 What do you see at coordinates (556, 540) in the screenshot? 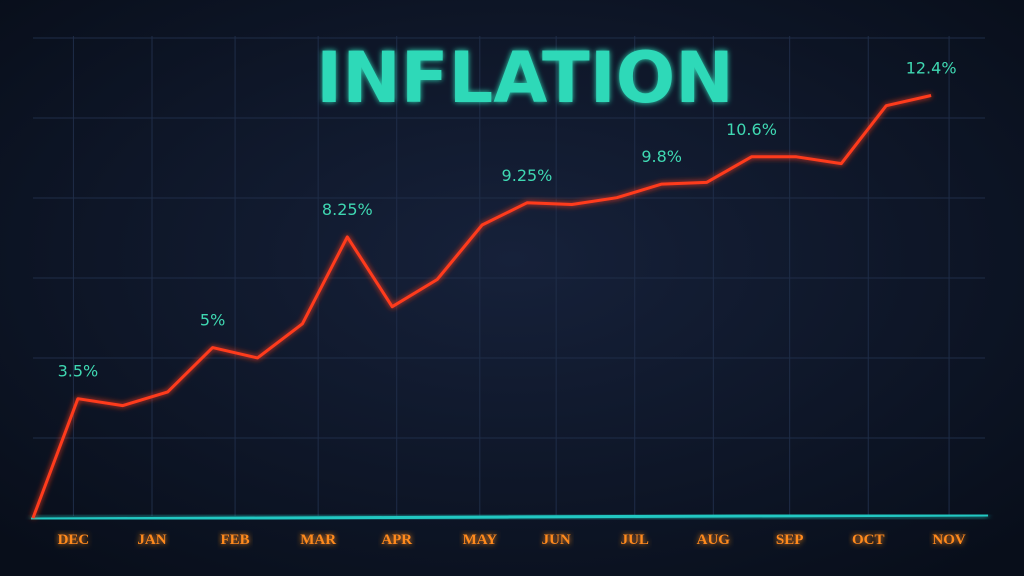
I see `x-tick-label: JUN` at bounding box center [556, 540].